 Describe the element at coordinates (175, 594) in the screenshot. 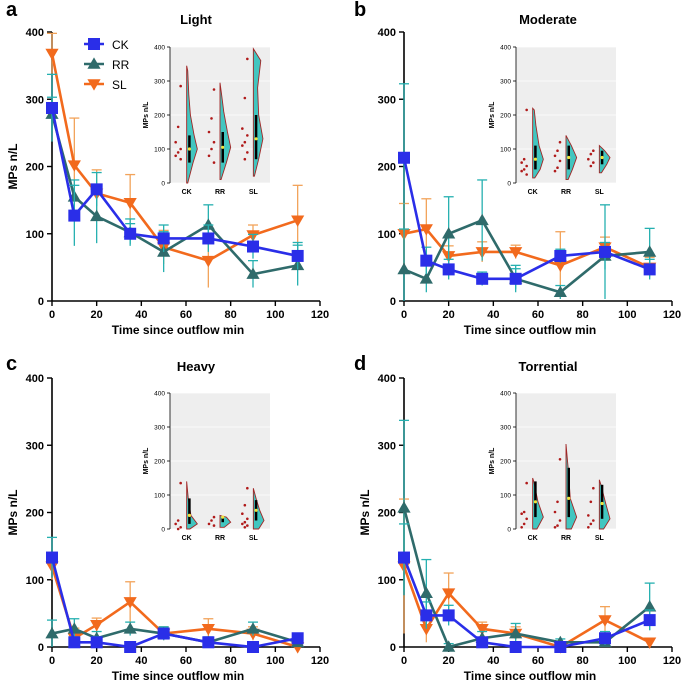

I see `series-CK` at that location.